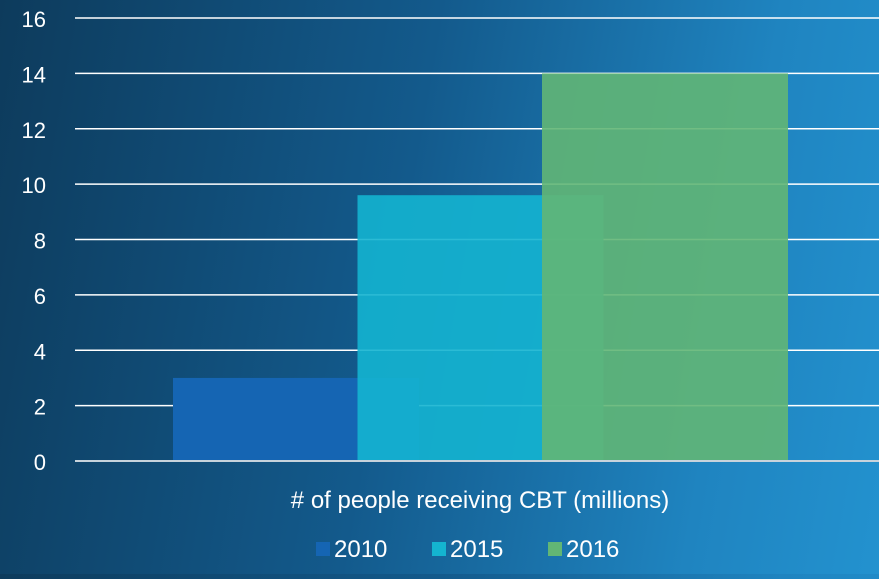 This screenshot has height=579, width=879. What do you see at coordinates (34, 185) in the screenshot?
I see `y-tick-label: 10` at bounding box center [34, 185].